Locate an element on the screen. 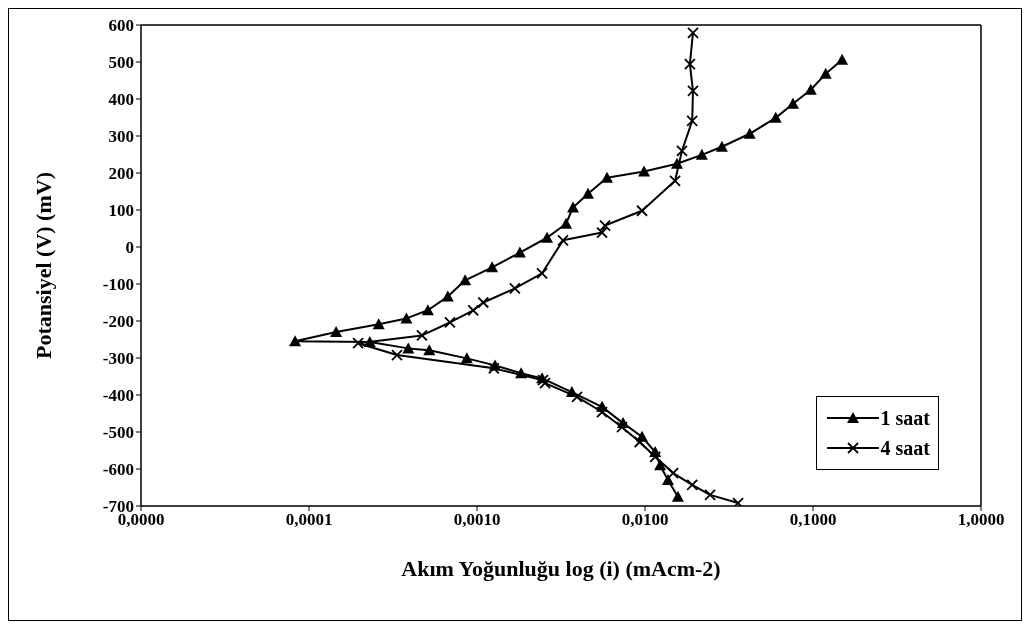 The width and height of the screenshot is (1028, 627). y-tick-label: -300 is located at coordinates (118, 359).